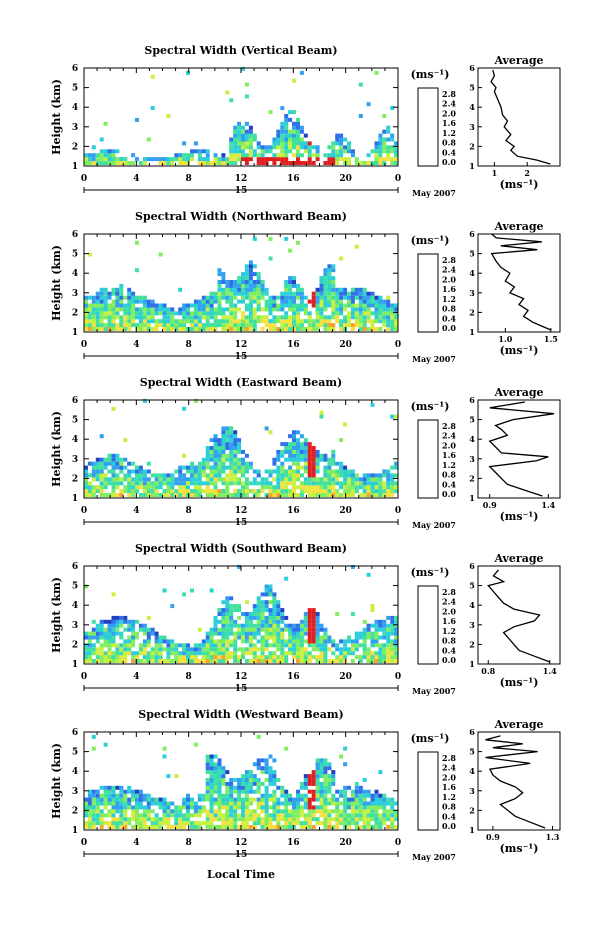  Describe the element at coordinates (56, 117) in the screenshot. I see `y-axis-label: Height (km)` at that location.